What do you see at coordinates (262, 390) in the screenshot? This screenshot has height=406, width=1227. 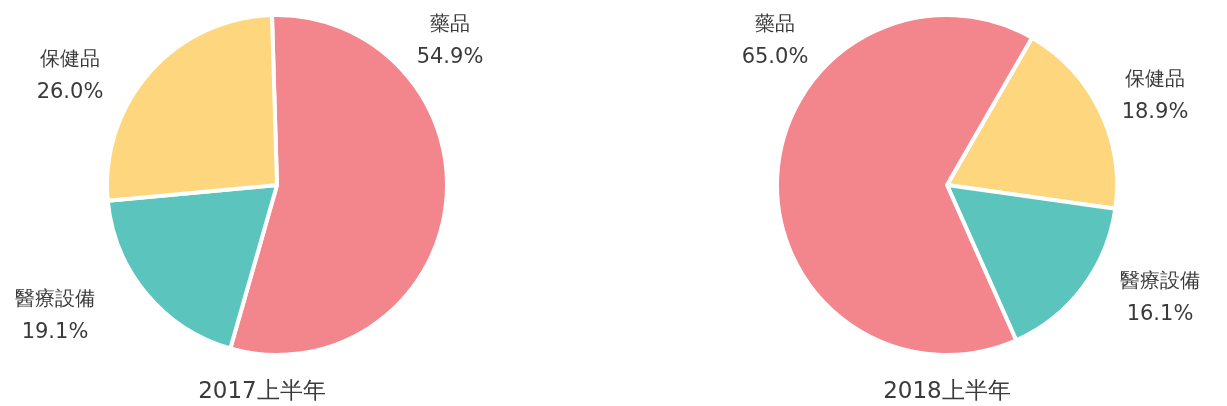 I see `text: 2017上半年` at bounding box center [262, 390].